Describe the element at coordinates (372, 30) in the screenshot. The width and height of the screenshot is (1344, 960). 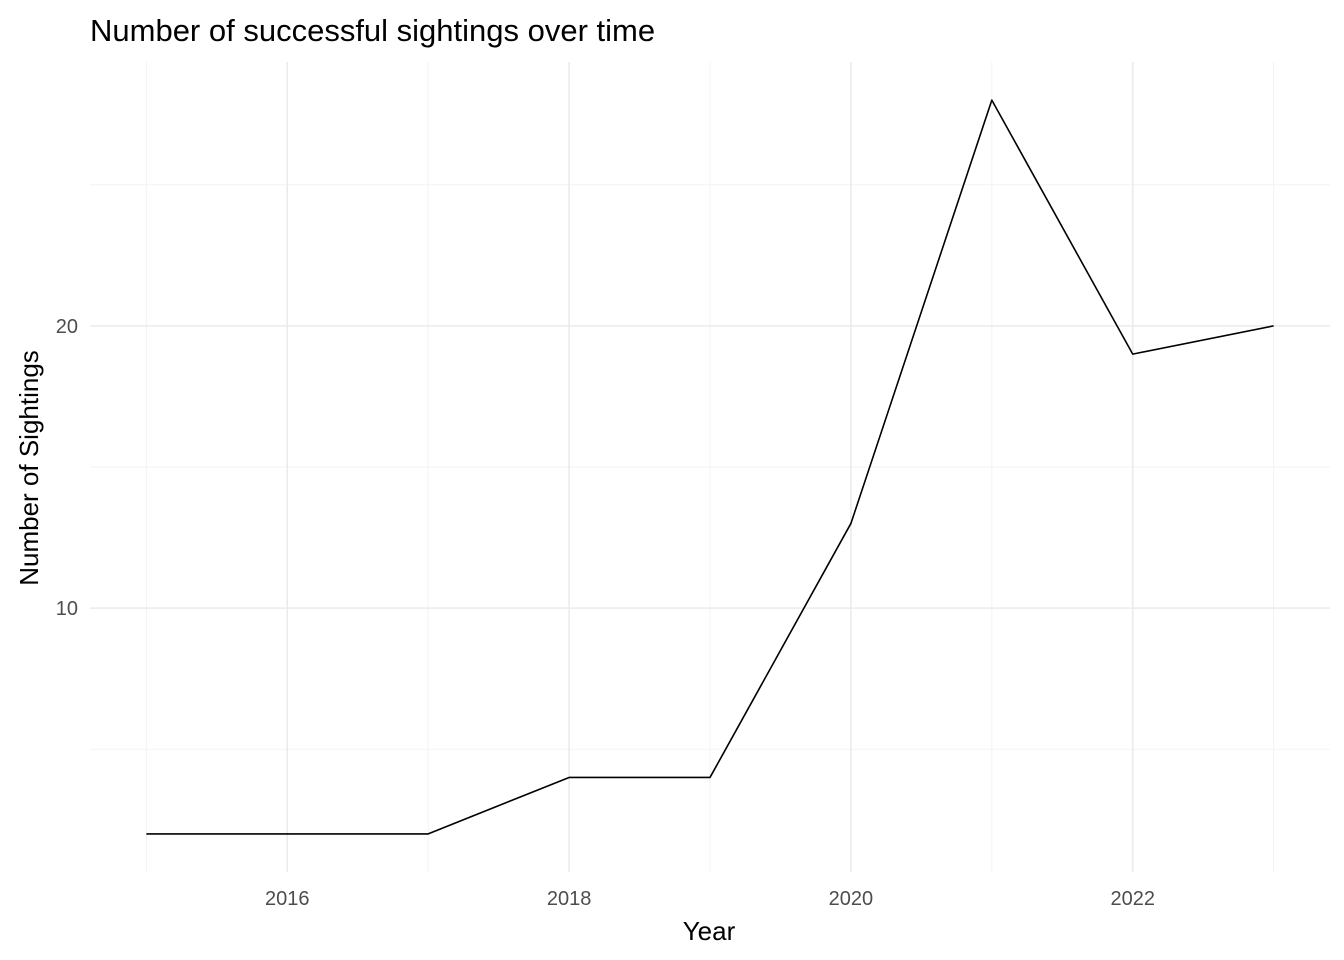
I see `chart-title: Number of successful sightings over time` at that location.